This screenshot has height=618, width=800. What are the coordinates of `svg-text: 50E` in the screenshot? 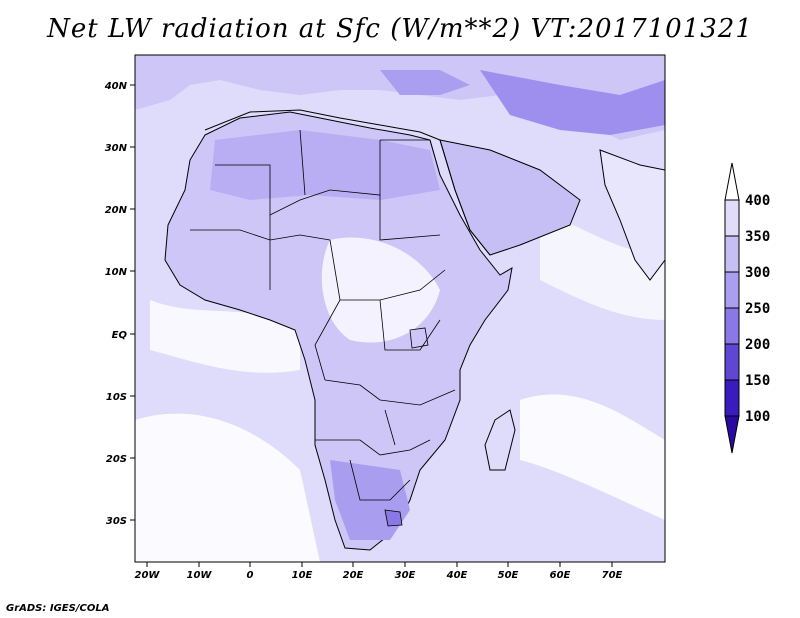 It's located at (508, 575).